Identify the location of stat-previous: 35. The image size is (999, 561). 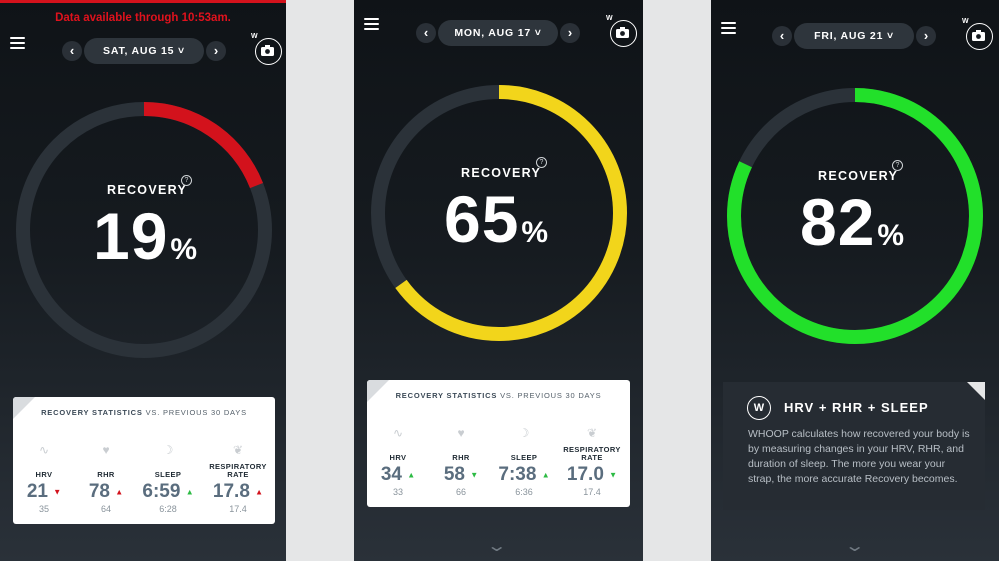
(43, 509).